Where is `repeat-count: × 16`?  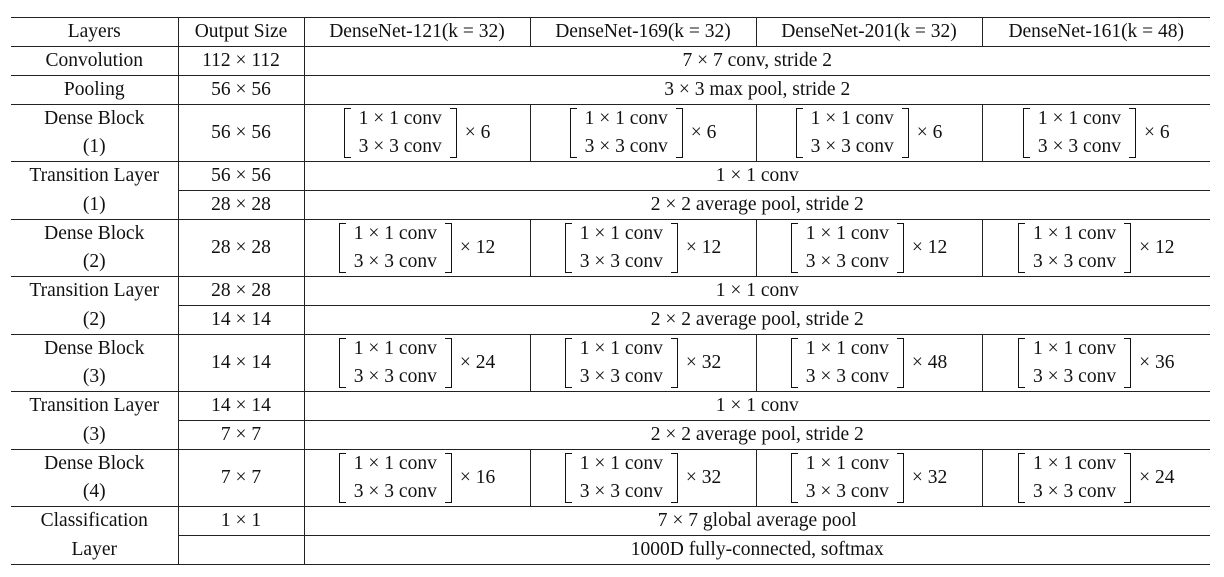
repeat-count: × 16 is located at coordinates (477, 477).